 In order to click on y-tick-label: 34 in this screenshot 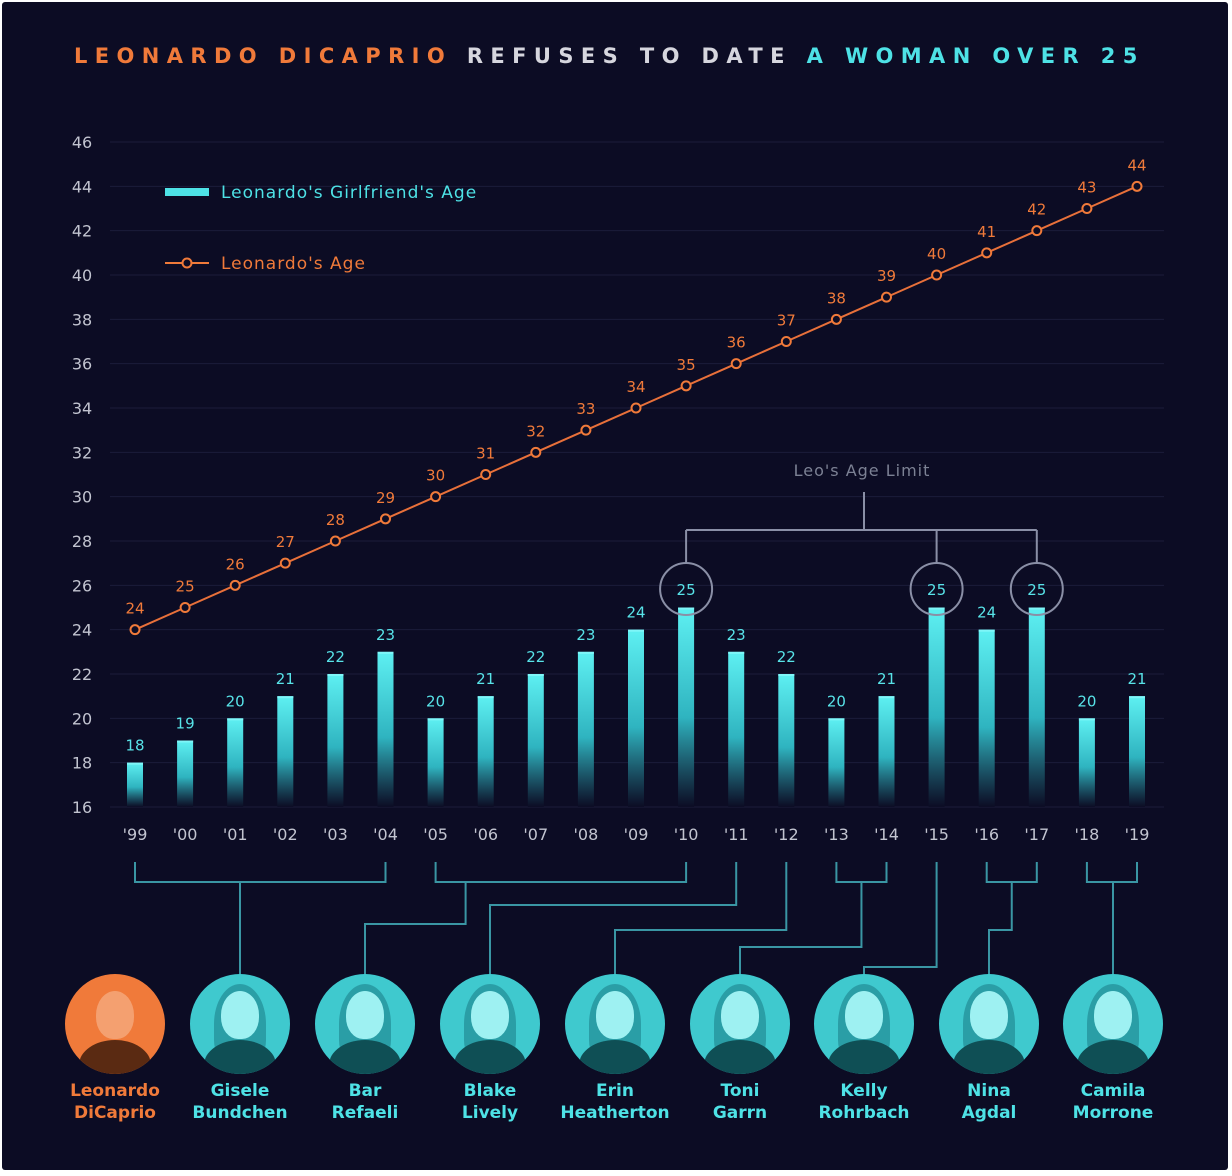, I will do `click(82, 408)`.